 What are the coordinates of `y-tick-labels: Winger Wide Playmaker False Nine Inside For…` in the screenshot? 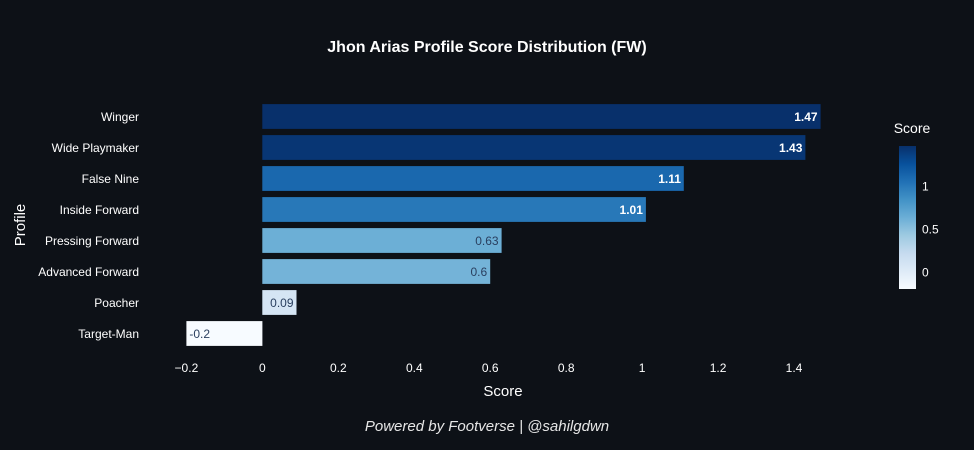 It's located at (88, 225).